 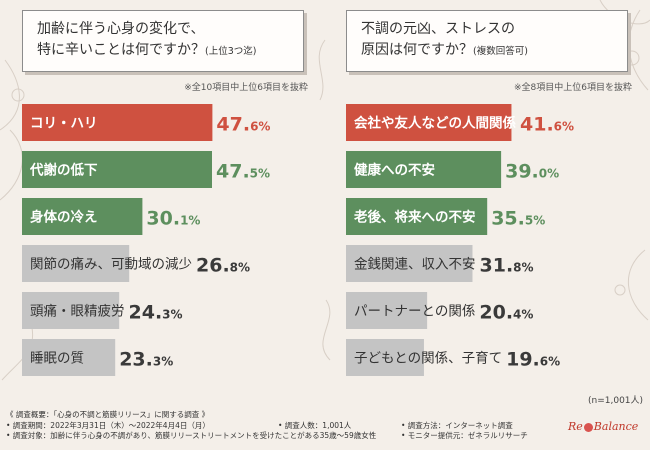 I want to click on left-value-label-5: 24.3%, so click(x=156, y=313).